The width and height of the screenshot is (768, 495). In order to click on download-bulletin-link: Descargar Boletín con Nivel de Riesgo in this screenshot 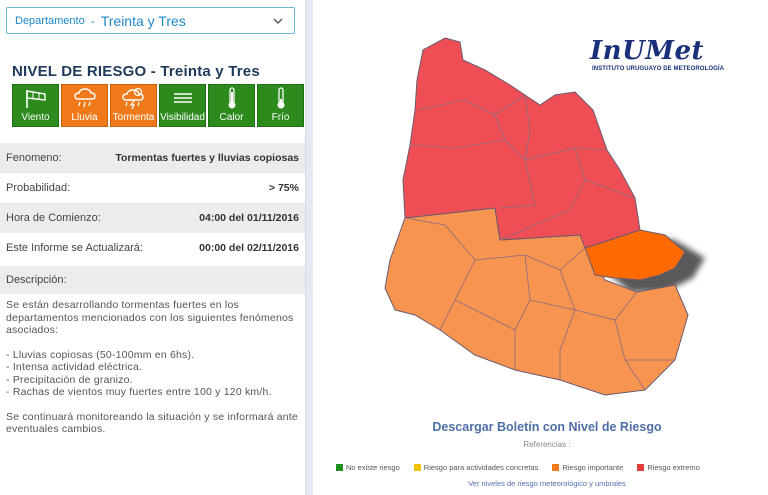, I will do `click(547, 427)`.